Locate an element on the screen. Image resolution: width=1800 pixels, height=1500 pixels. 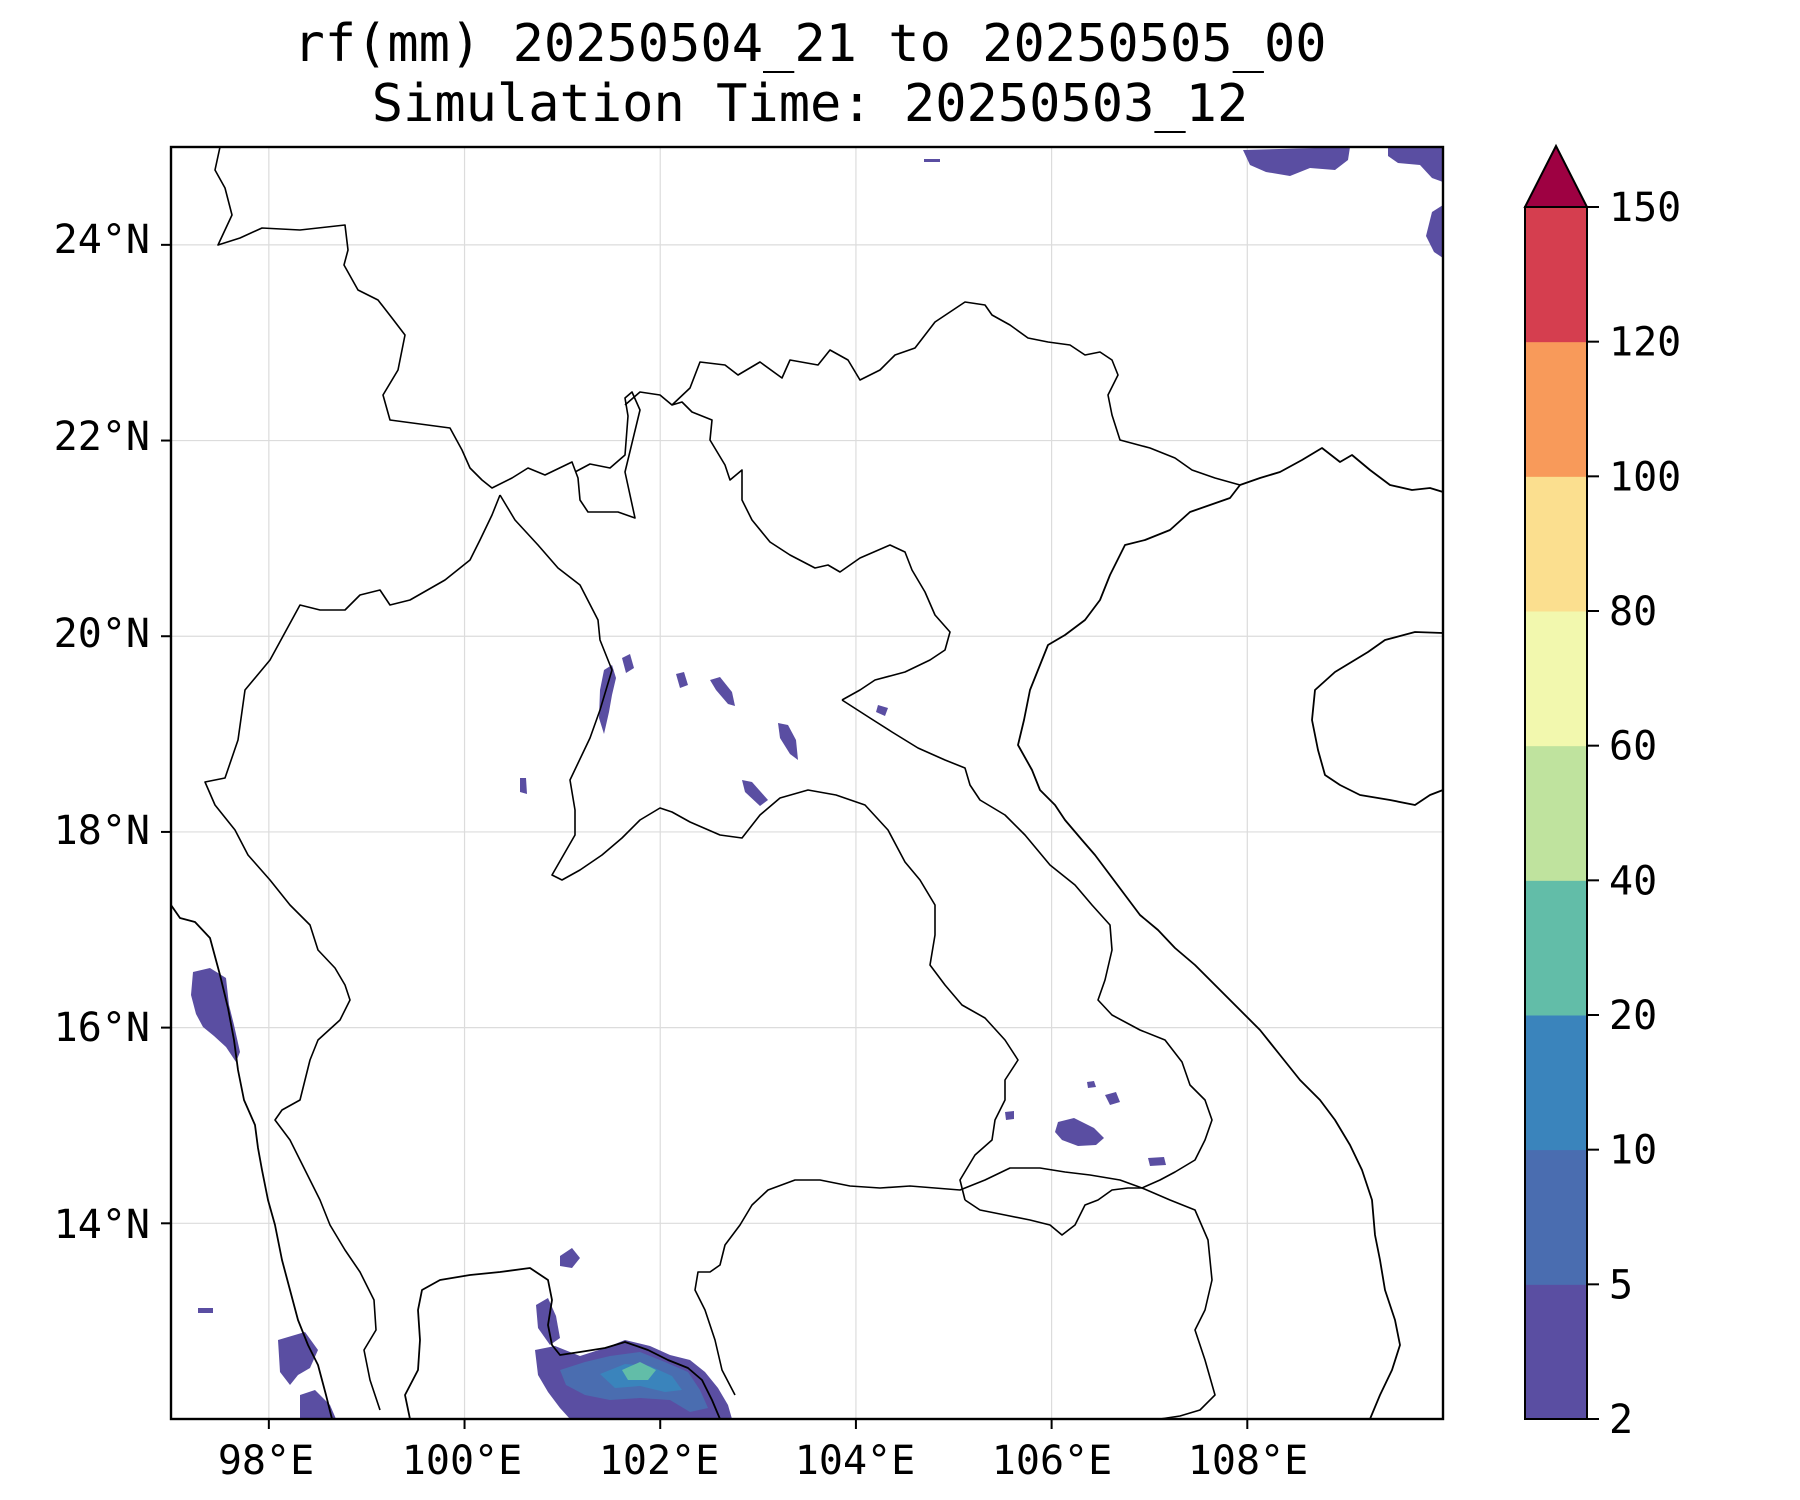
colorbar-label-150: 150 is located at coordinates (1645, 208).